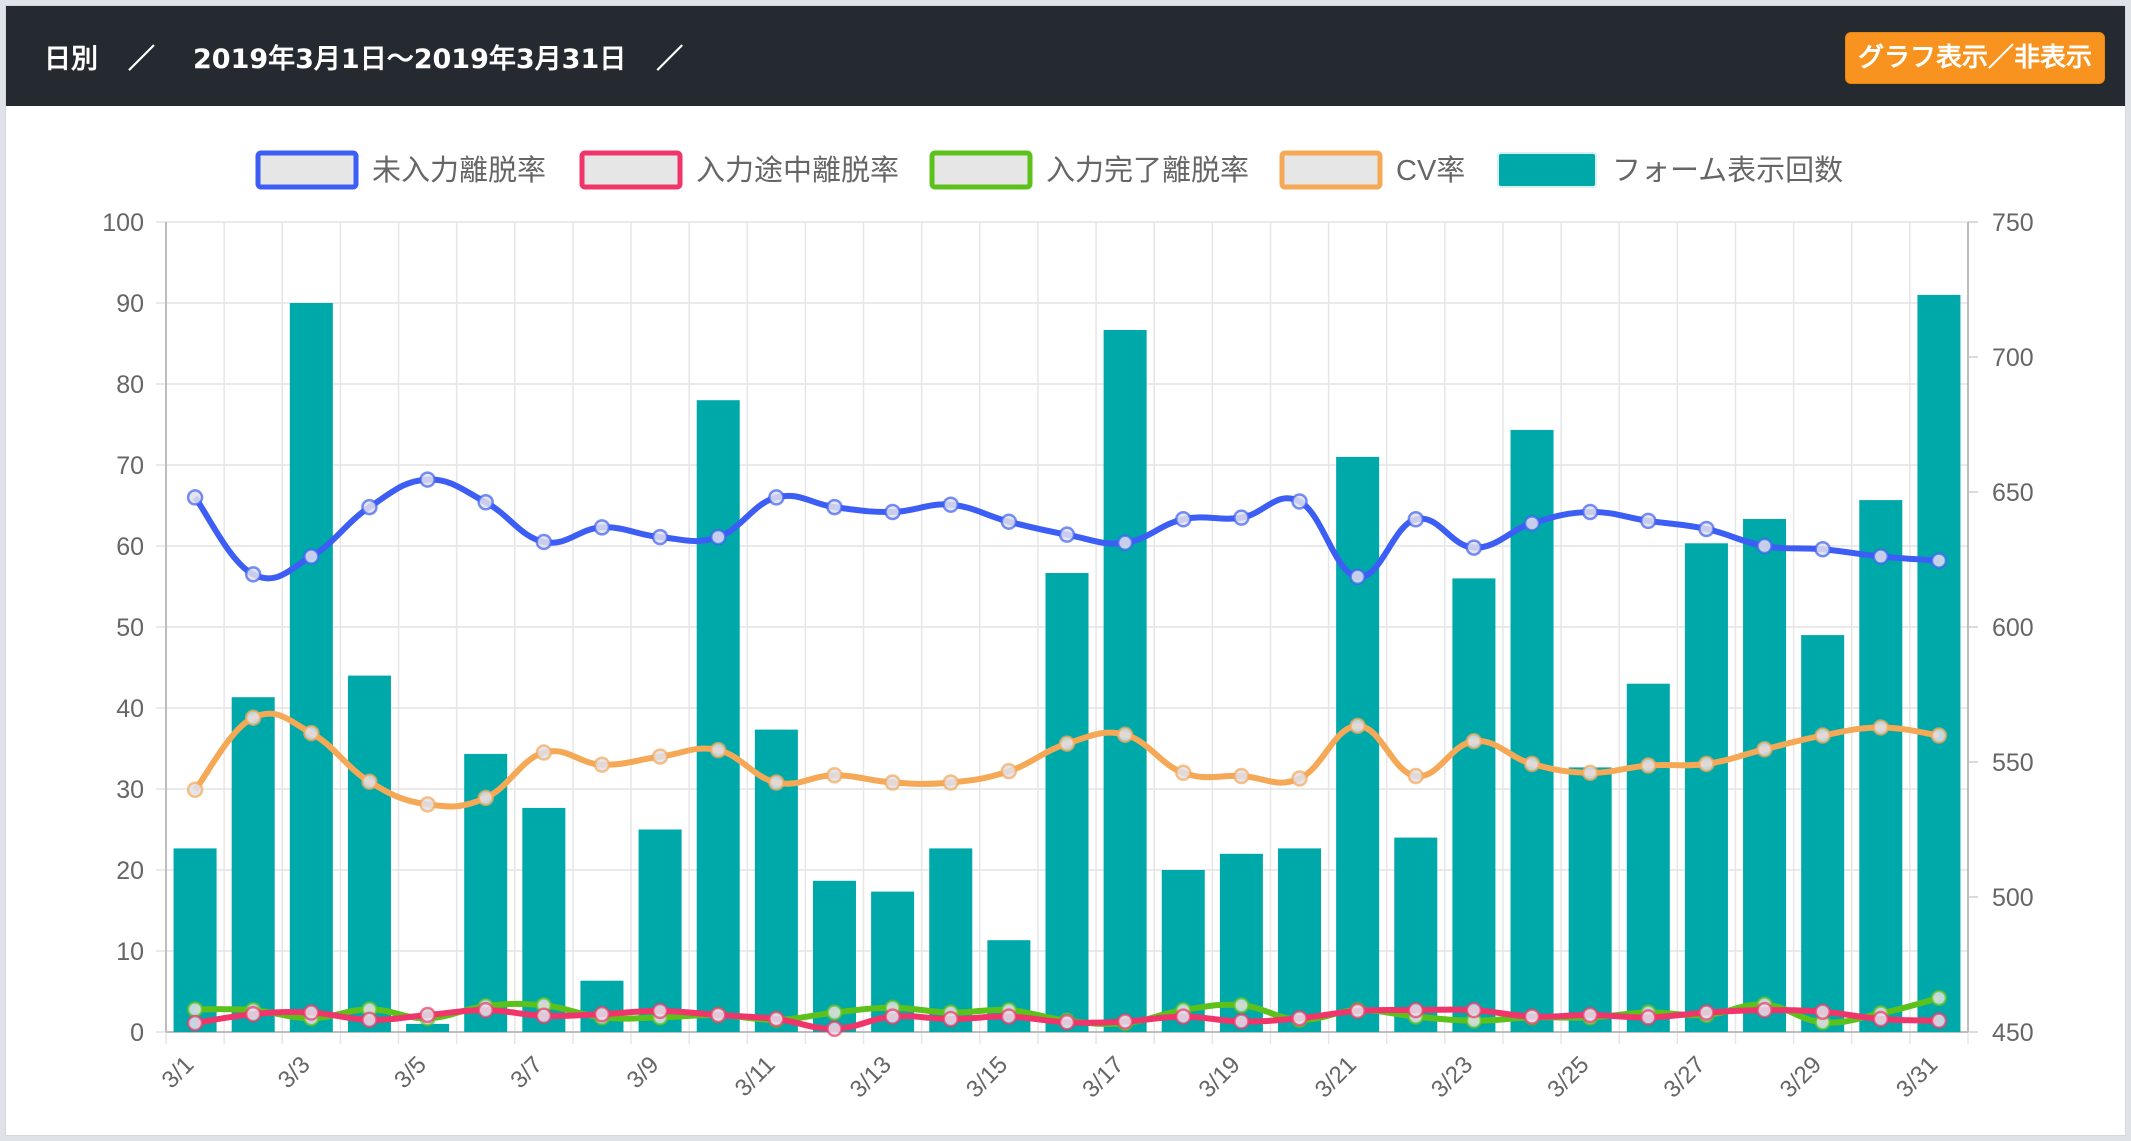  What do you see at coordinates (2013, 898) in the screenshot?
I see `y-right-tick-label: 500` at bounding box center [2013, 898].